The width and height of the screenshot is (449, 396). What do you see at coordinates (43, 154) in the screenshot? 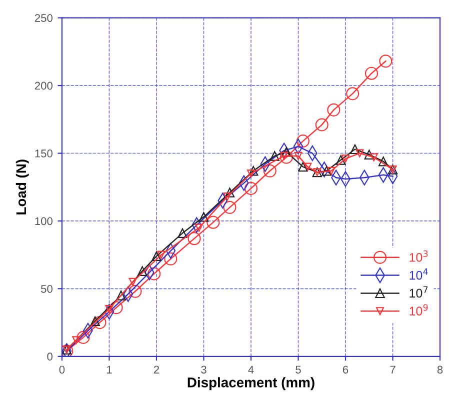
I see `y-tick-label: 150` at bounding box center [43, 154].